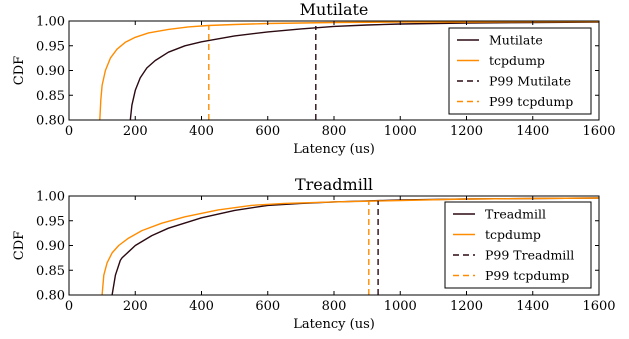 The height and width of the screenshot is (339, 629). I want to click on chart-title: Mutilate, so click(334, 9).